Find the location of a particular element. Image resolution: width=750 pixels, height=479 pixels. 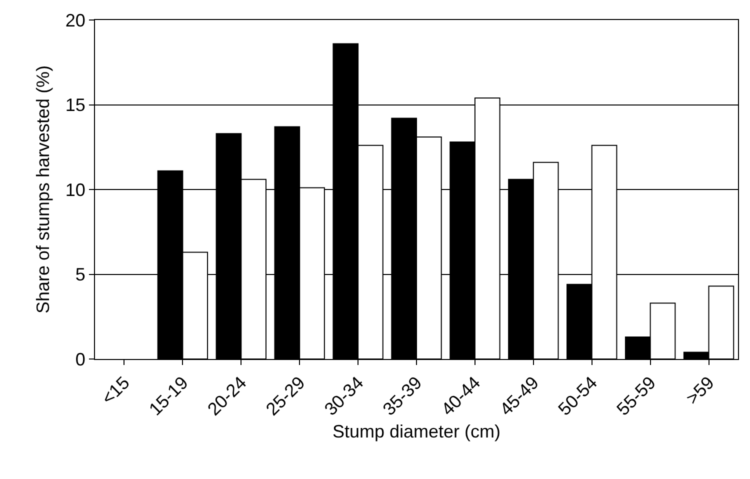

x-axis-title: Stump diameter (cm) is located at coordinates (416, 431).